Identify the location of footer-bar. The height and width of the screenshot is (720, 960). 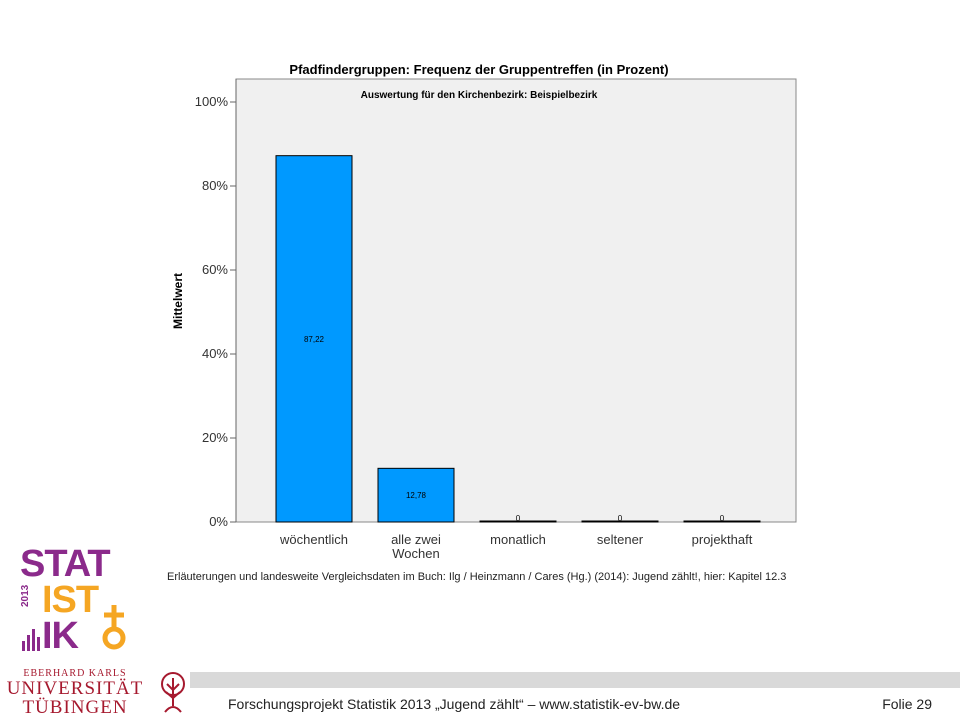
(575, 680).